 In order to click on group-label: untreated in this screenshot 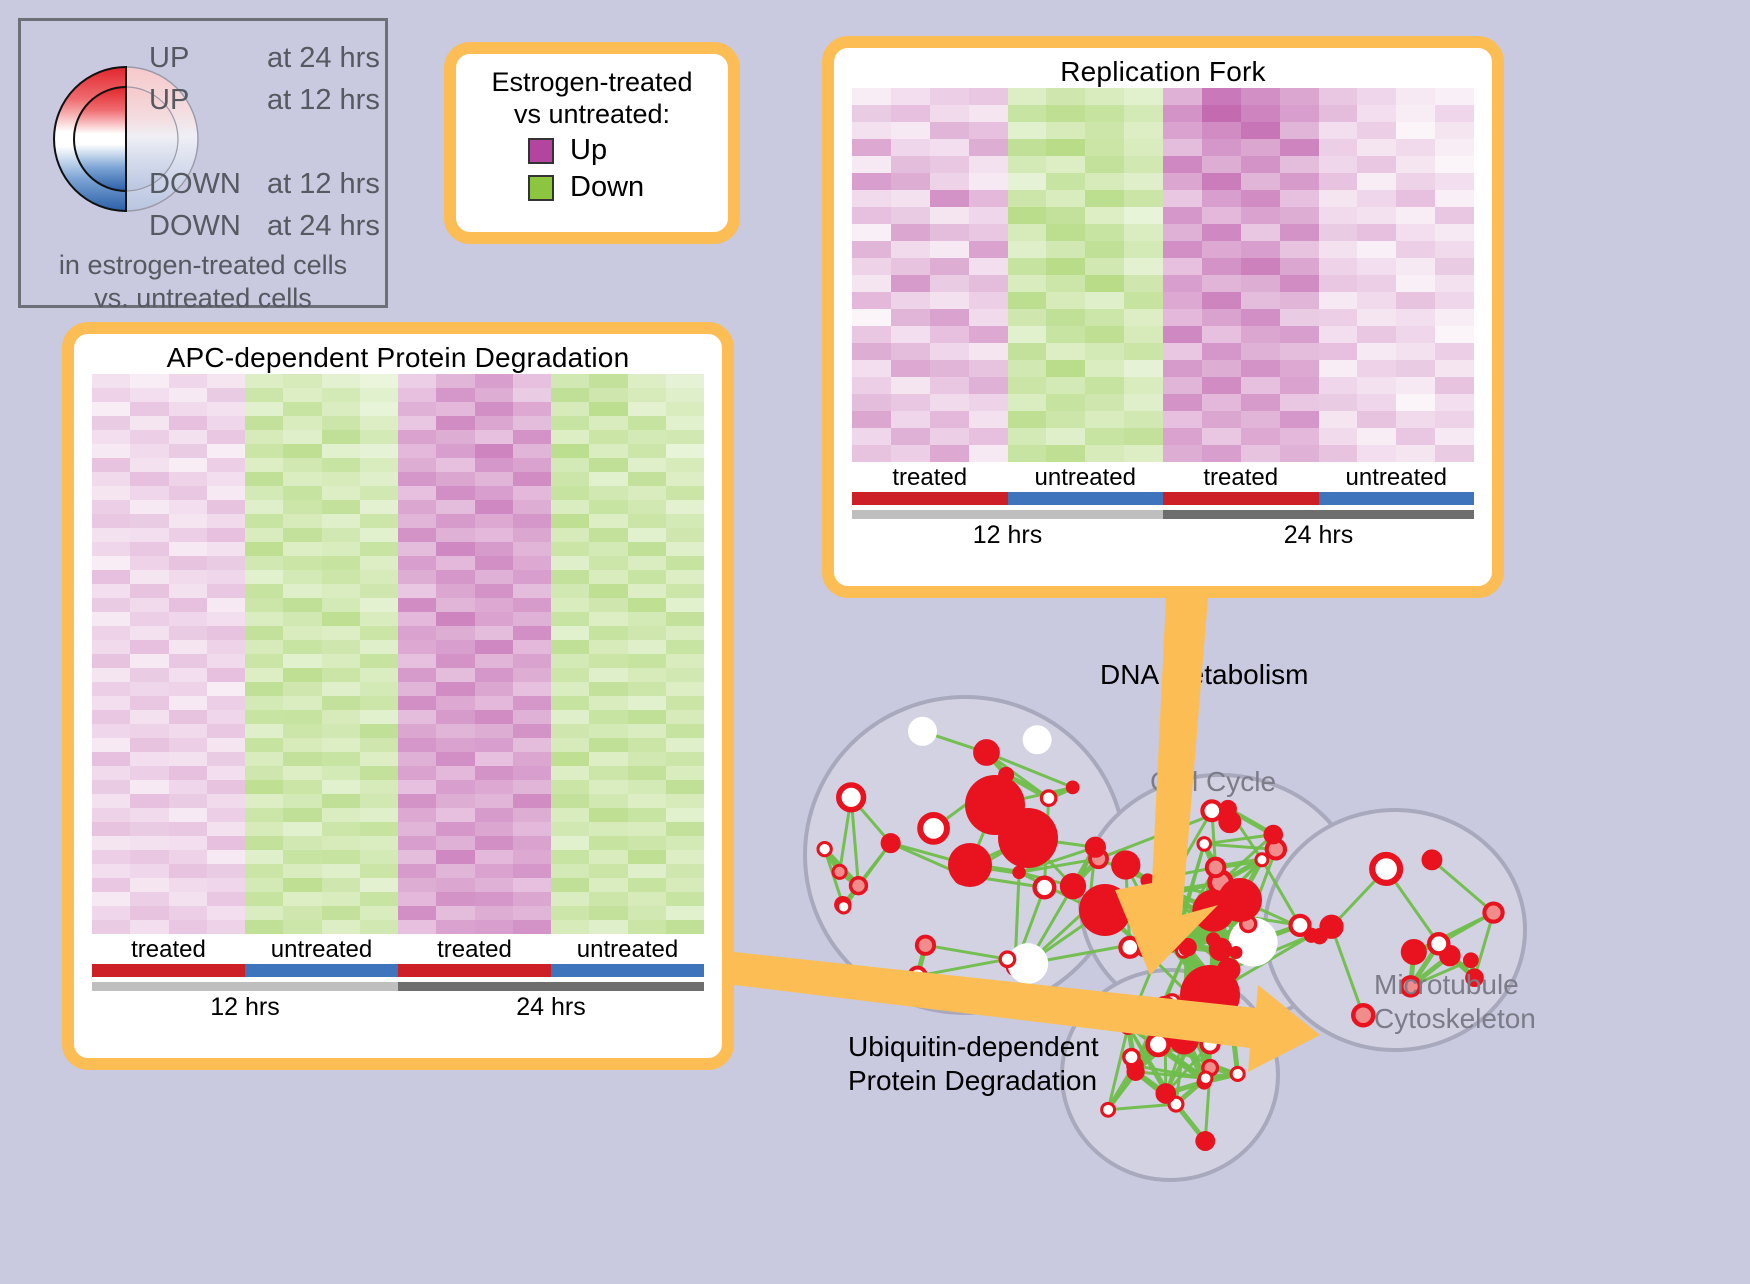, I will do `click(321, 950)`.